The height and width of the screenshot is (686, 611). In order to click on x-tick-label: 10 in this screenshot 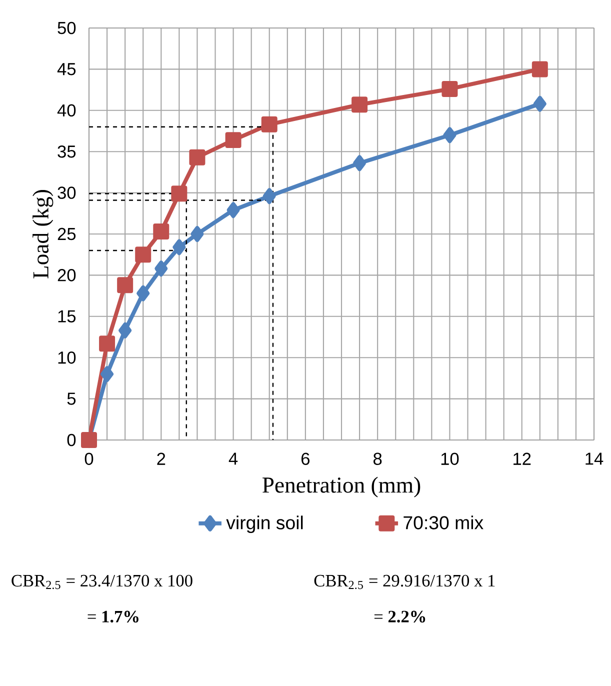, I will do `click(450, 458)`.